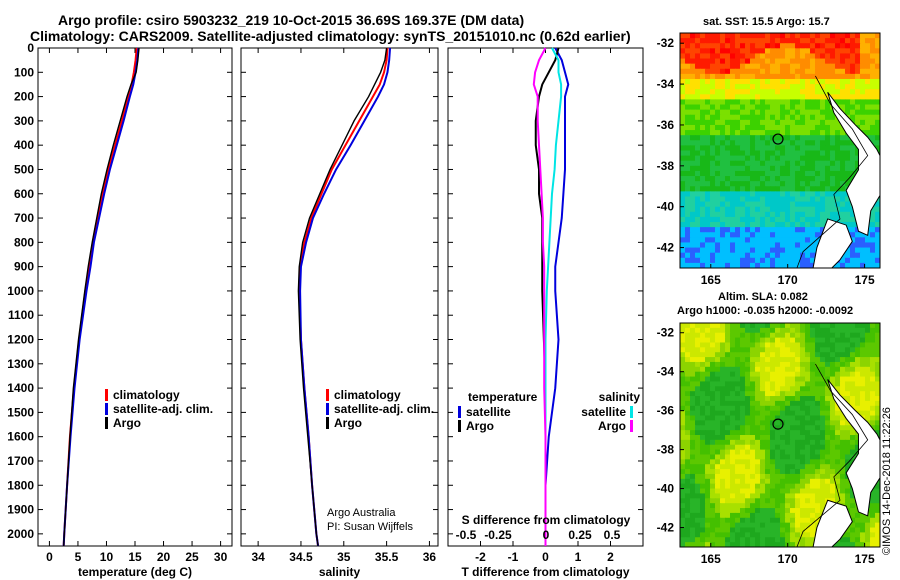 The width and height of the screenshot is (900, 580). Describe the element at coordinates (832, 523) in the screenshot. I see `sla-map-south-island` at that location.